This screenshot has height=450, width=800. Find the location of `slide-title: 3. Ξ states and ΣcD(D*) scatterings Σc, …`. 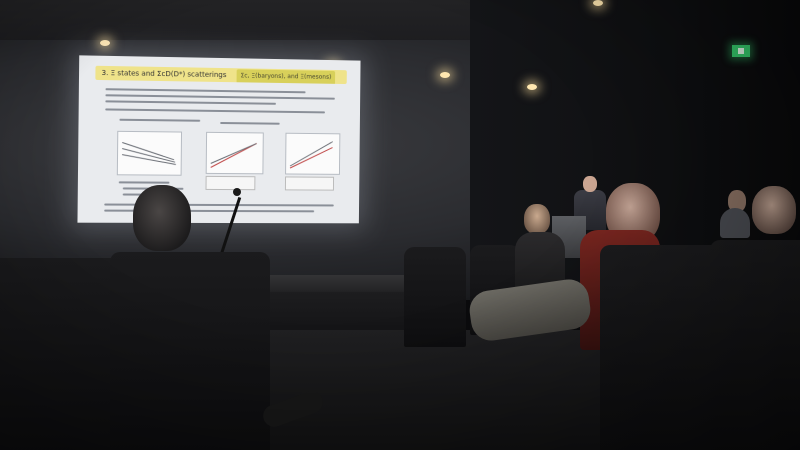

slide-title: 3. Ξ states and ΣcD(D*) scatterings Σc, … is located at coordinates (220, 75).